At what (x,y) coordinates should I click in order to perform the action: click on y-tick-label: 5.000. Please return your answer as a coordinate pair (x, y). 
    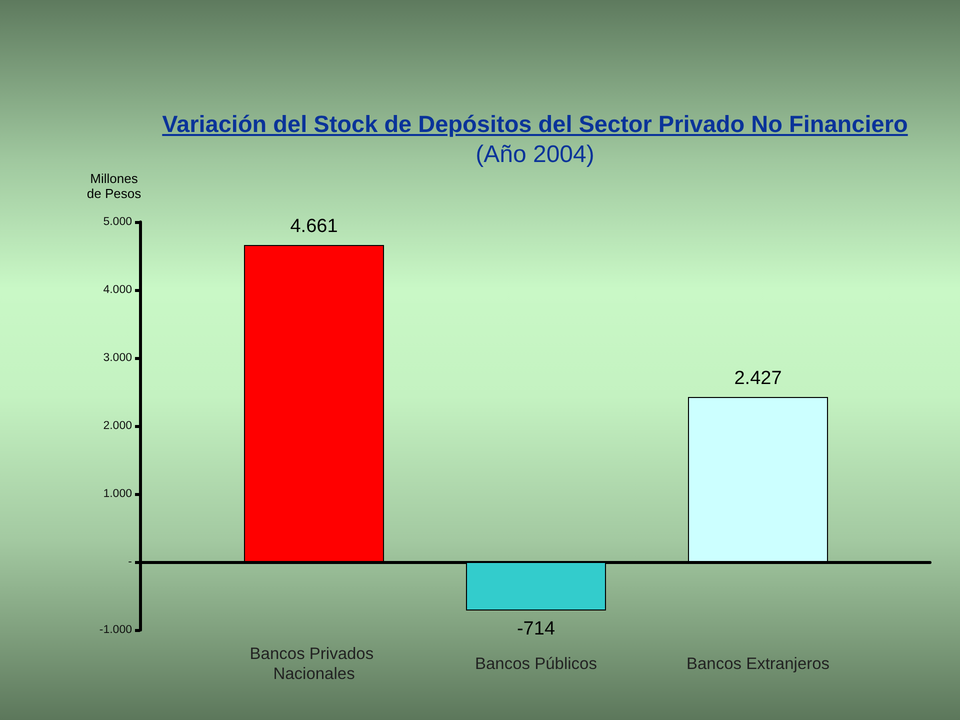
    Looking at the image, I should click on (117, 222).